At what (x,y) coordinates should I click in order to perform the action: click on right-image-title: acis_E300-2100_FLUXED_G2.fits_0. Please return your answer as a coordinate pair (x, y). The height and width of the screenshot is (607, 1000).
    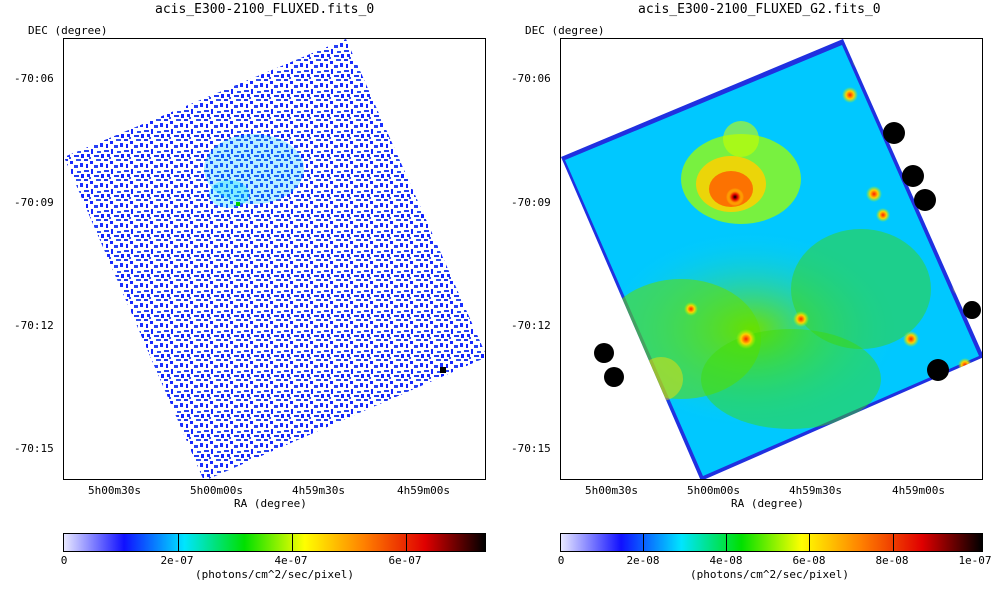
    Looking at the image, I should click on (759, 9).